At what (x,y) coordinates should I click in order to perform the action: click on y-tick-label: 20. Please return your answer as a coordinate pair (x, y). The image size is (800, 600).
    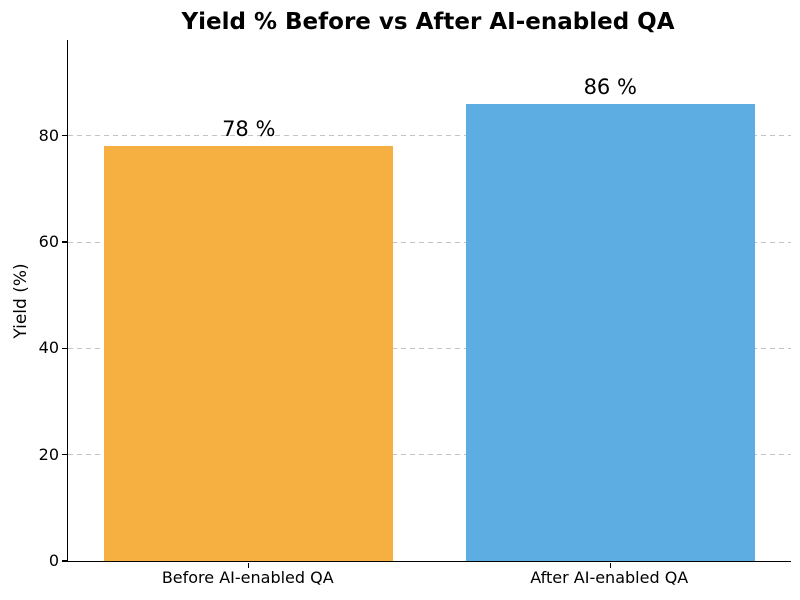
    Looking at the image, I should click on (48, 454).